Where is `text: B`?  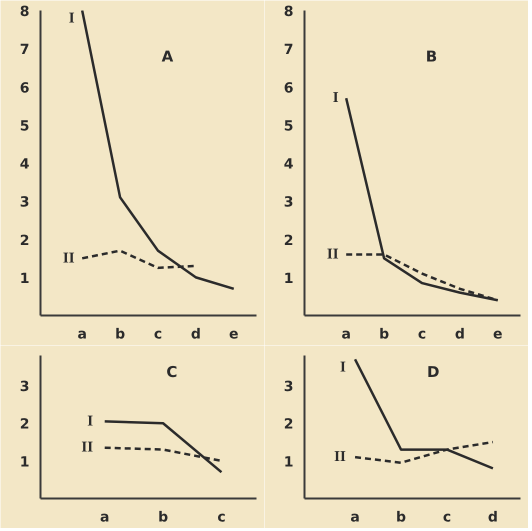
text: B is located at coordinates (432, 56).